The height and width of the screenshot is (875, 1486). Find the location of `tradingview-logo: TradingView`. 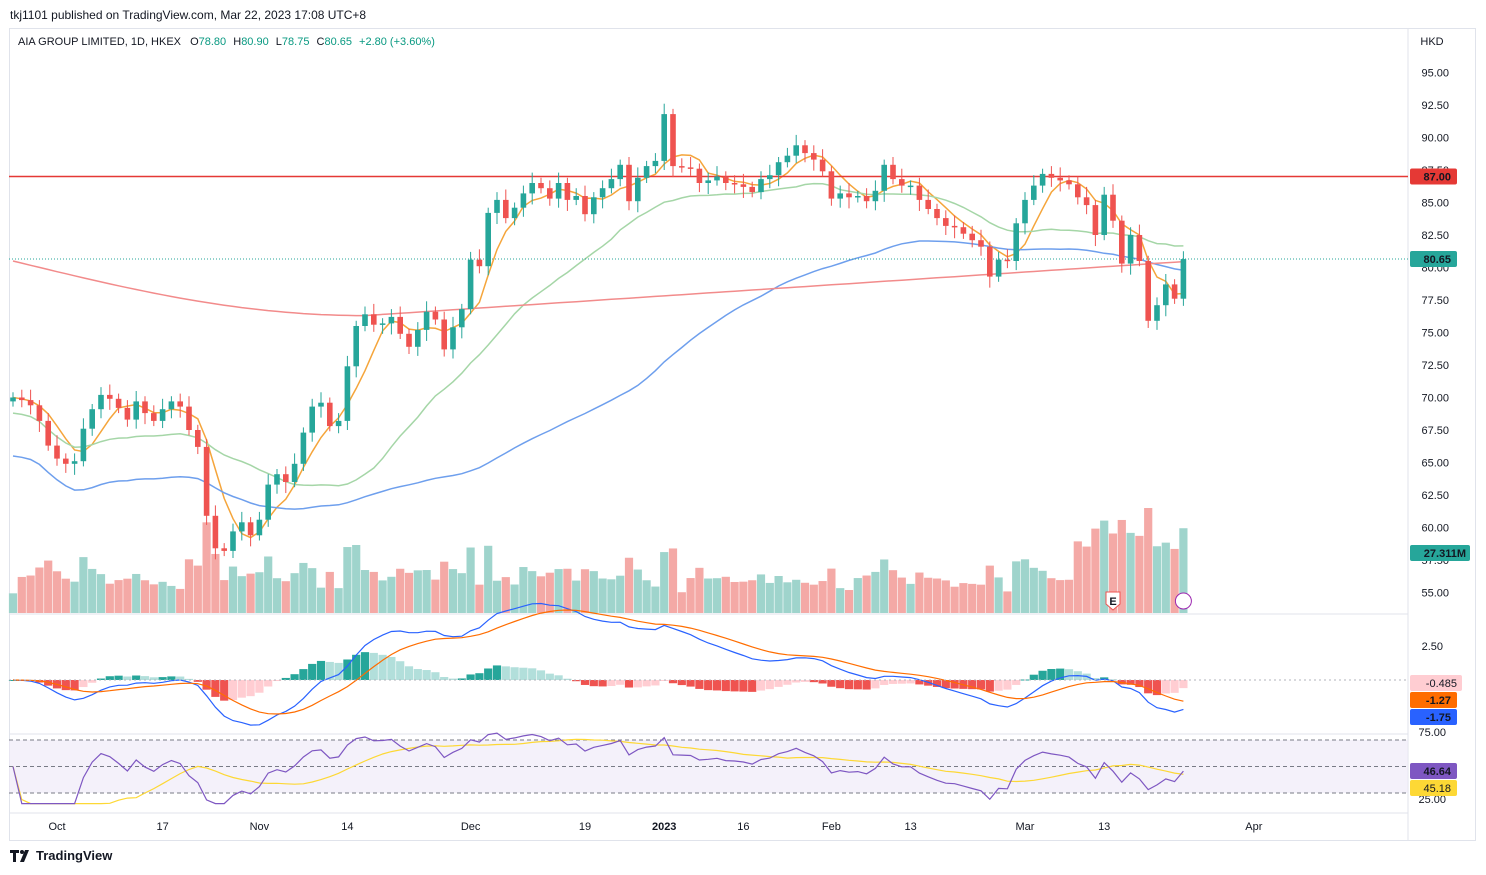

tradingview-logo: TradingView is located at coordinates (61, 855).